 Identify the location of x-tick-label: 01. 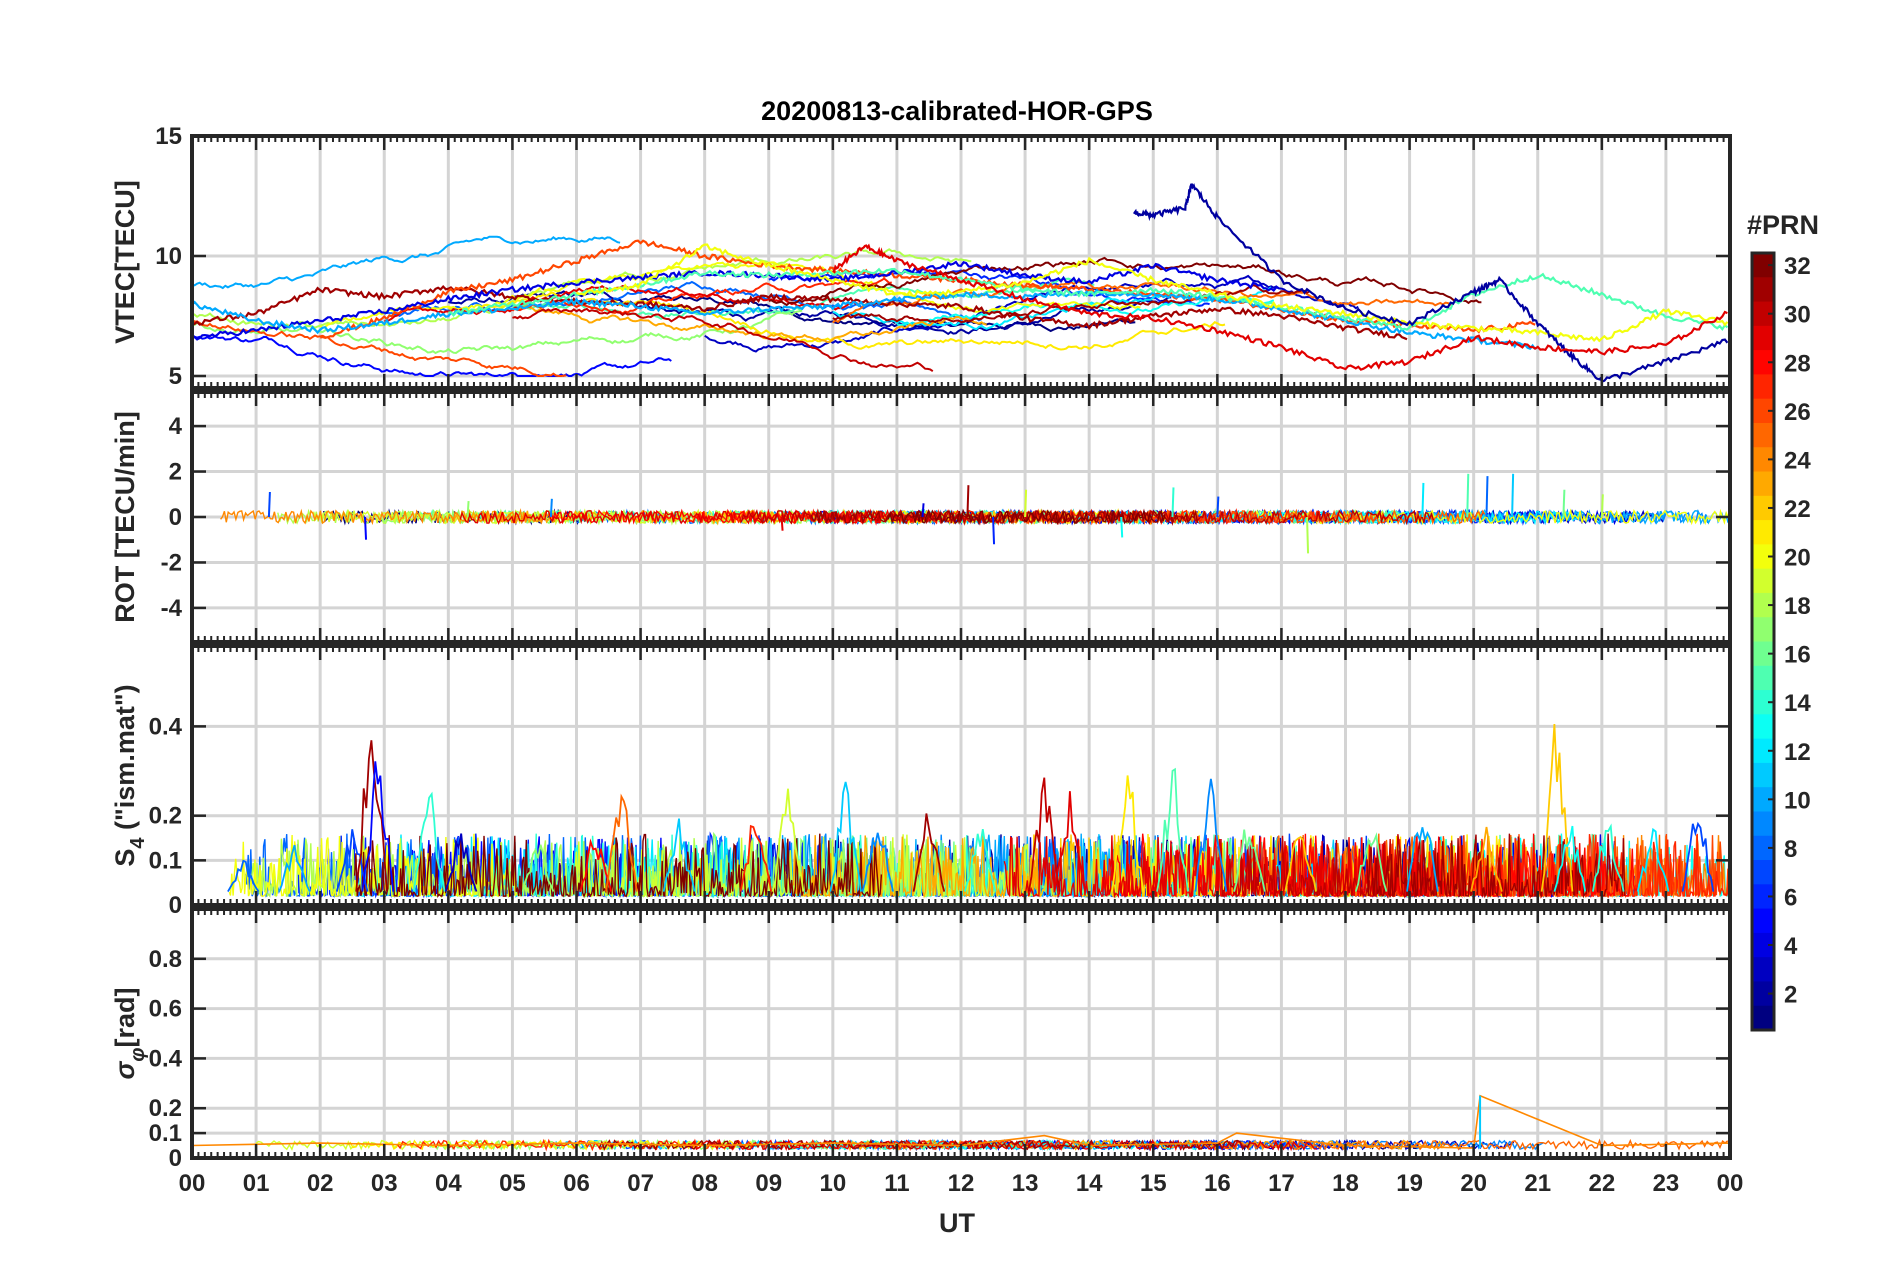
(256, 1183).